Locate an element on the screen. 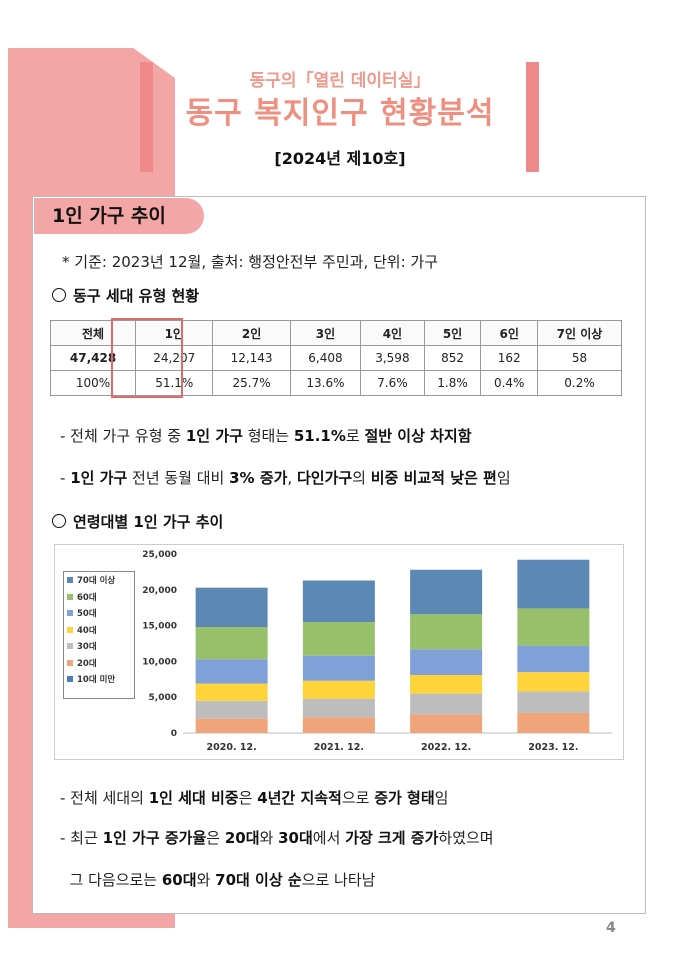  y-tick-label: 25,000 is located at coordinates (159, 555).